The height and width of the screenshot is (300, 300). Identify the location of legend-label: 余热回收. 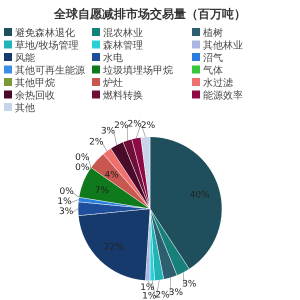
(35, 96).